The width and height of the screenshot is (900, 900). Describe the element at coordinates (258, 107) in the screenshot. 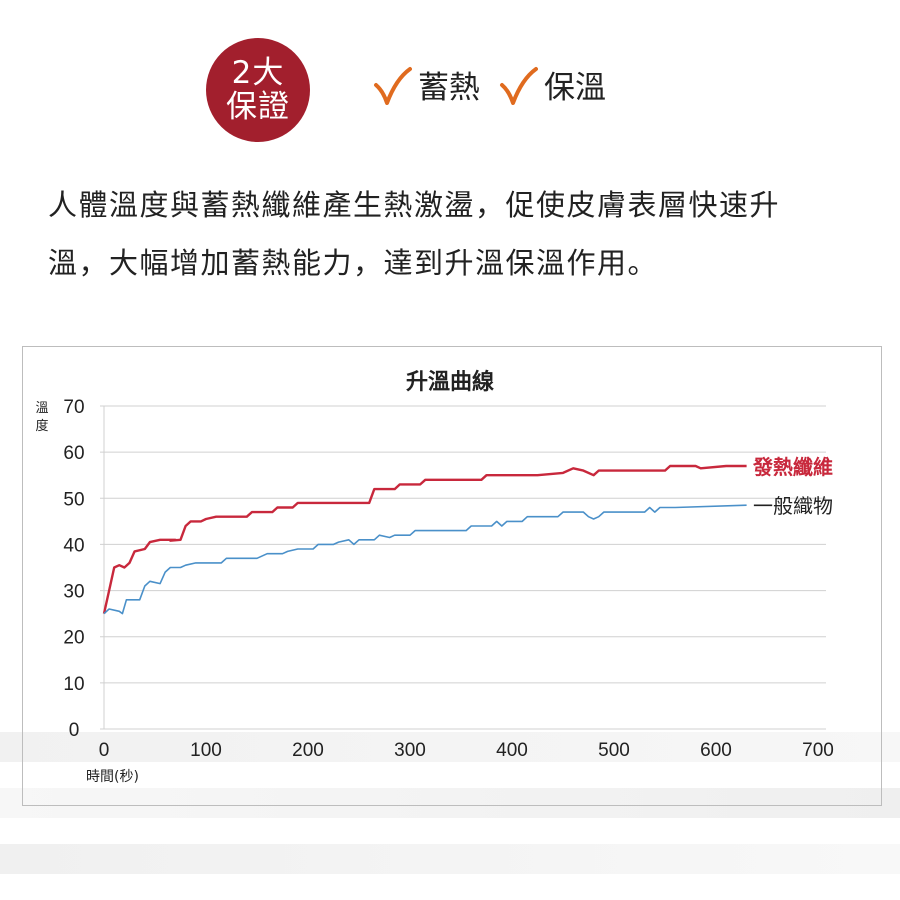

I see `badge-line2: 保證` at that location.